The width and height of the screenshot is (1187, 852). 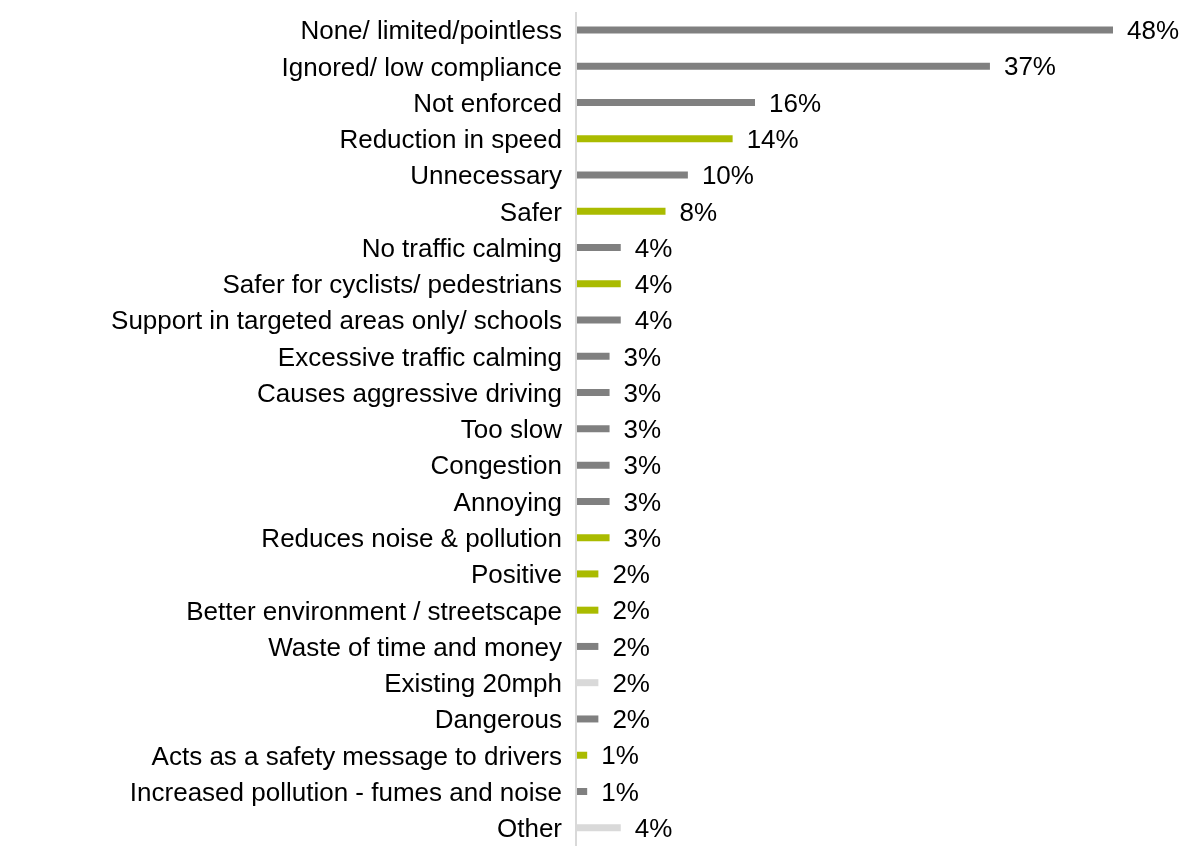 I want to click on y-tick-label: No traffic calming, so click(x=461, y=247).